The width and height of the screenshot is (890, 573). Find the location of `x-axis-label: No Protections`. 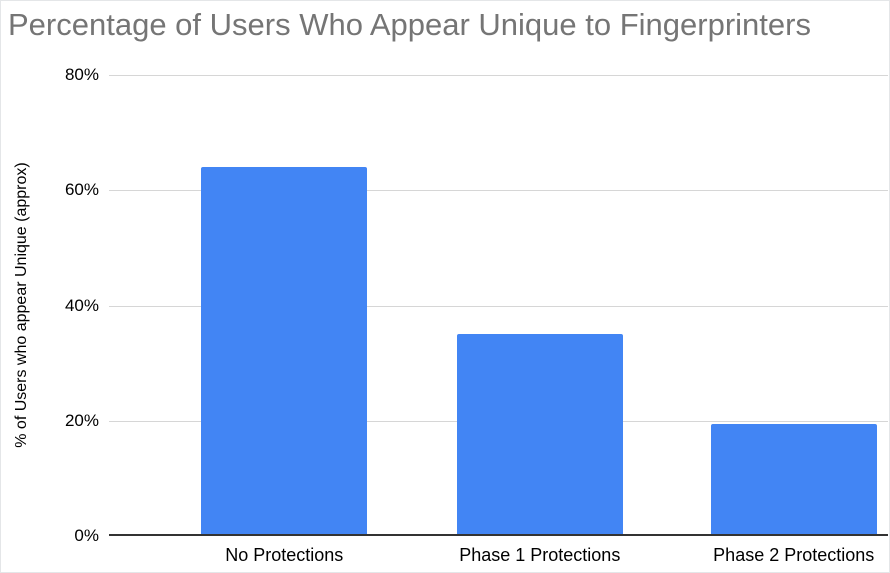

x-axis-label: No Protections is located at coordinates (284, 555).